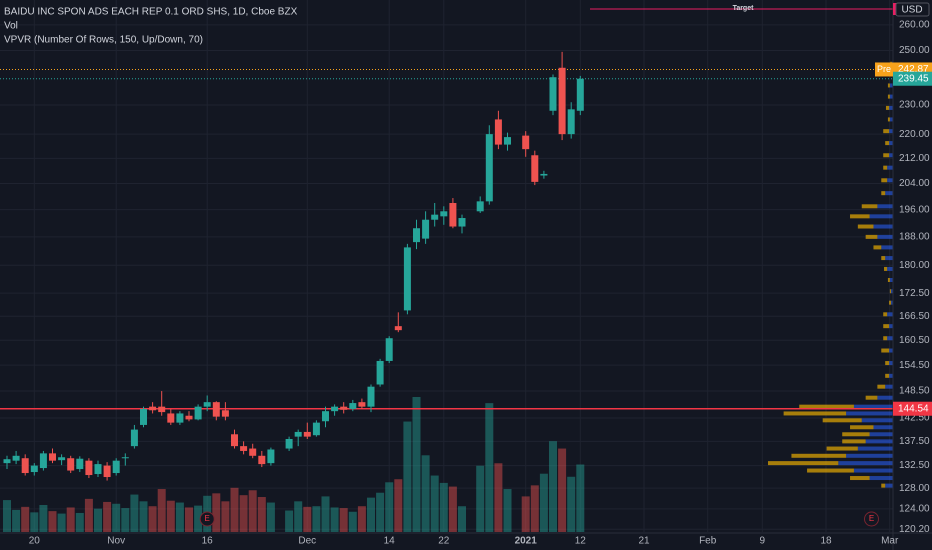  What do you see at coordinates (914, 441) in the screenshot?
I see `y-tick-label: 137.50` at bounding box center [914, 441].